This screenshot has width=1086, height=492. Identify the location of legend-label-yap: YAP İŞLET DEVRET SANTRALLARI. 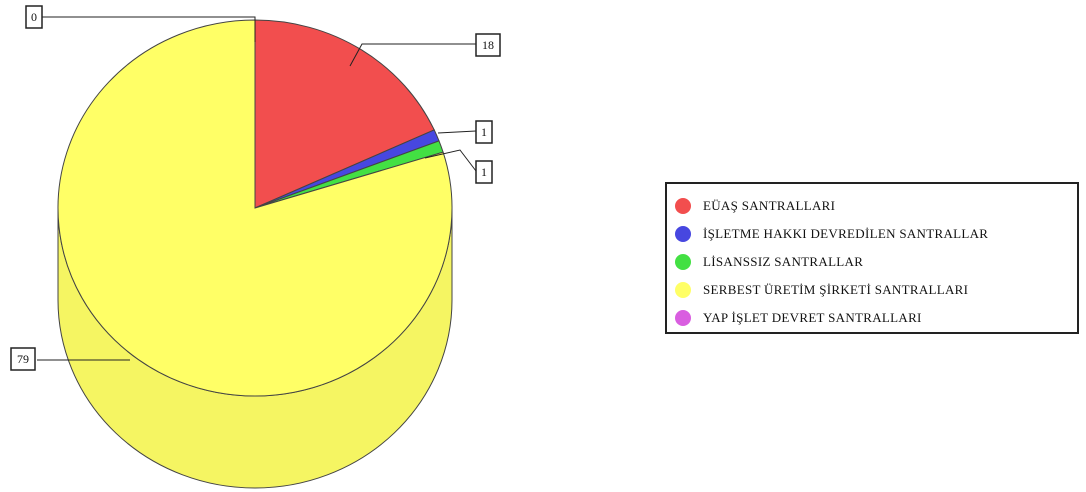
(812, 317).